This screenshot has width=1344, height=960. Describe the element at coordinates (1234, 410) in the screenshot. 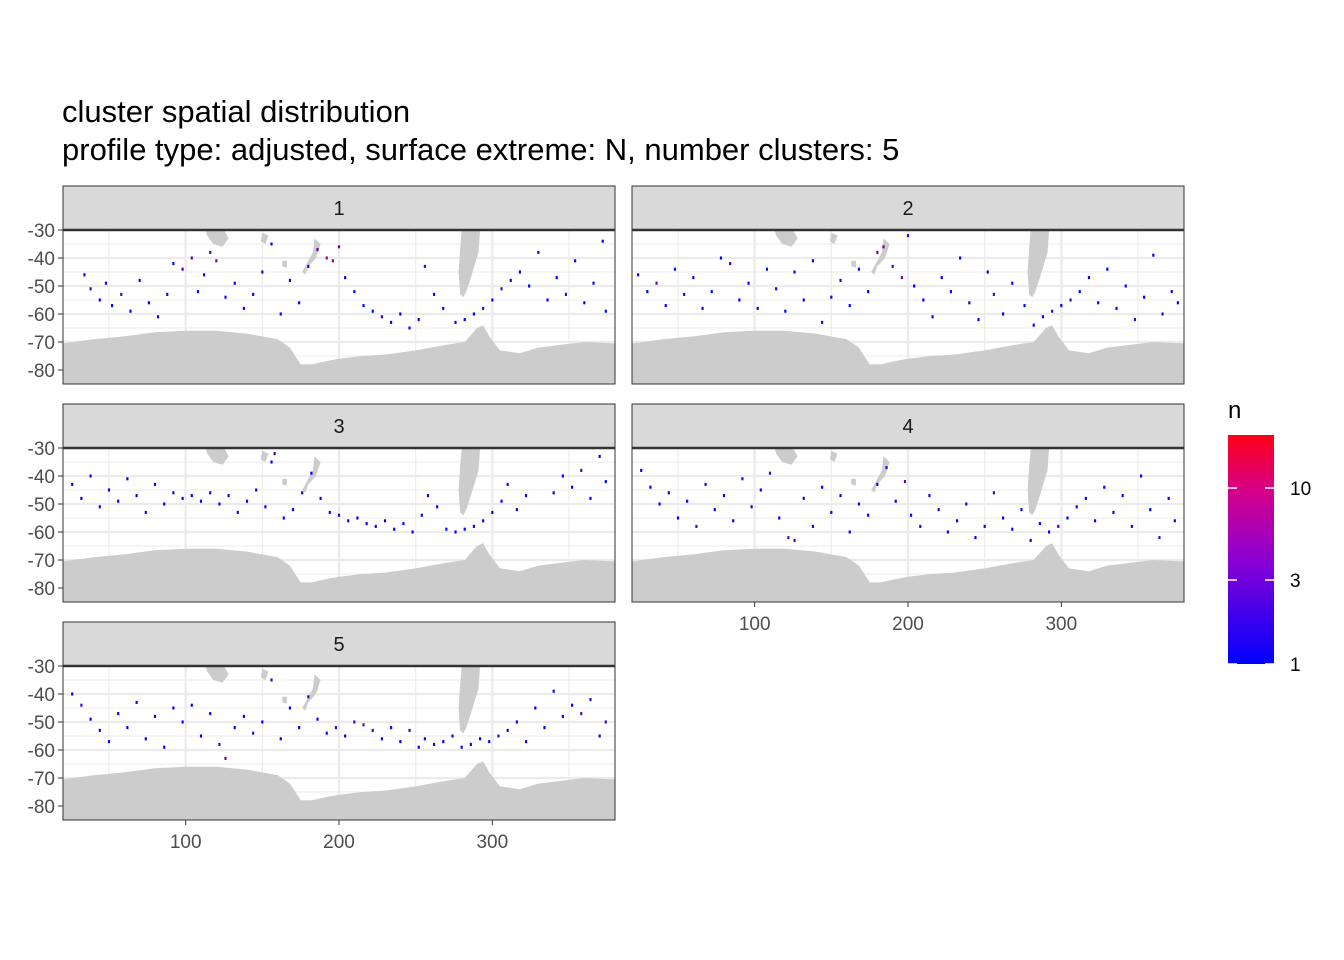

I see `legend-title: n` at that location.